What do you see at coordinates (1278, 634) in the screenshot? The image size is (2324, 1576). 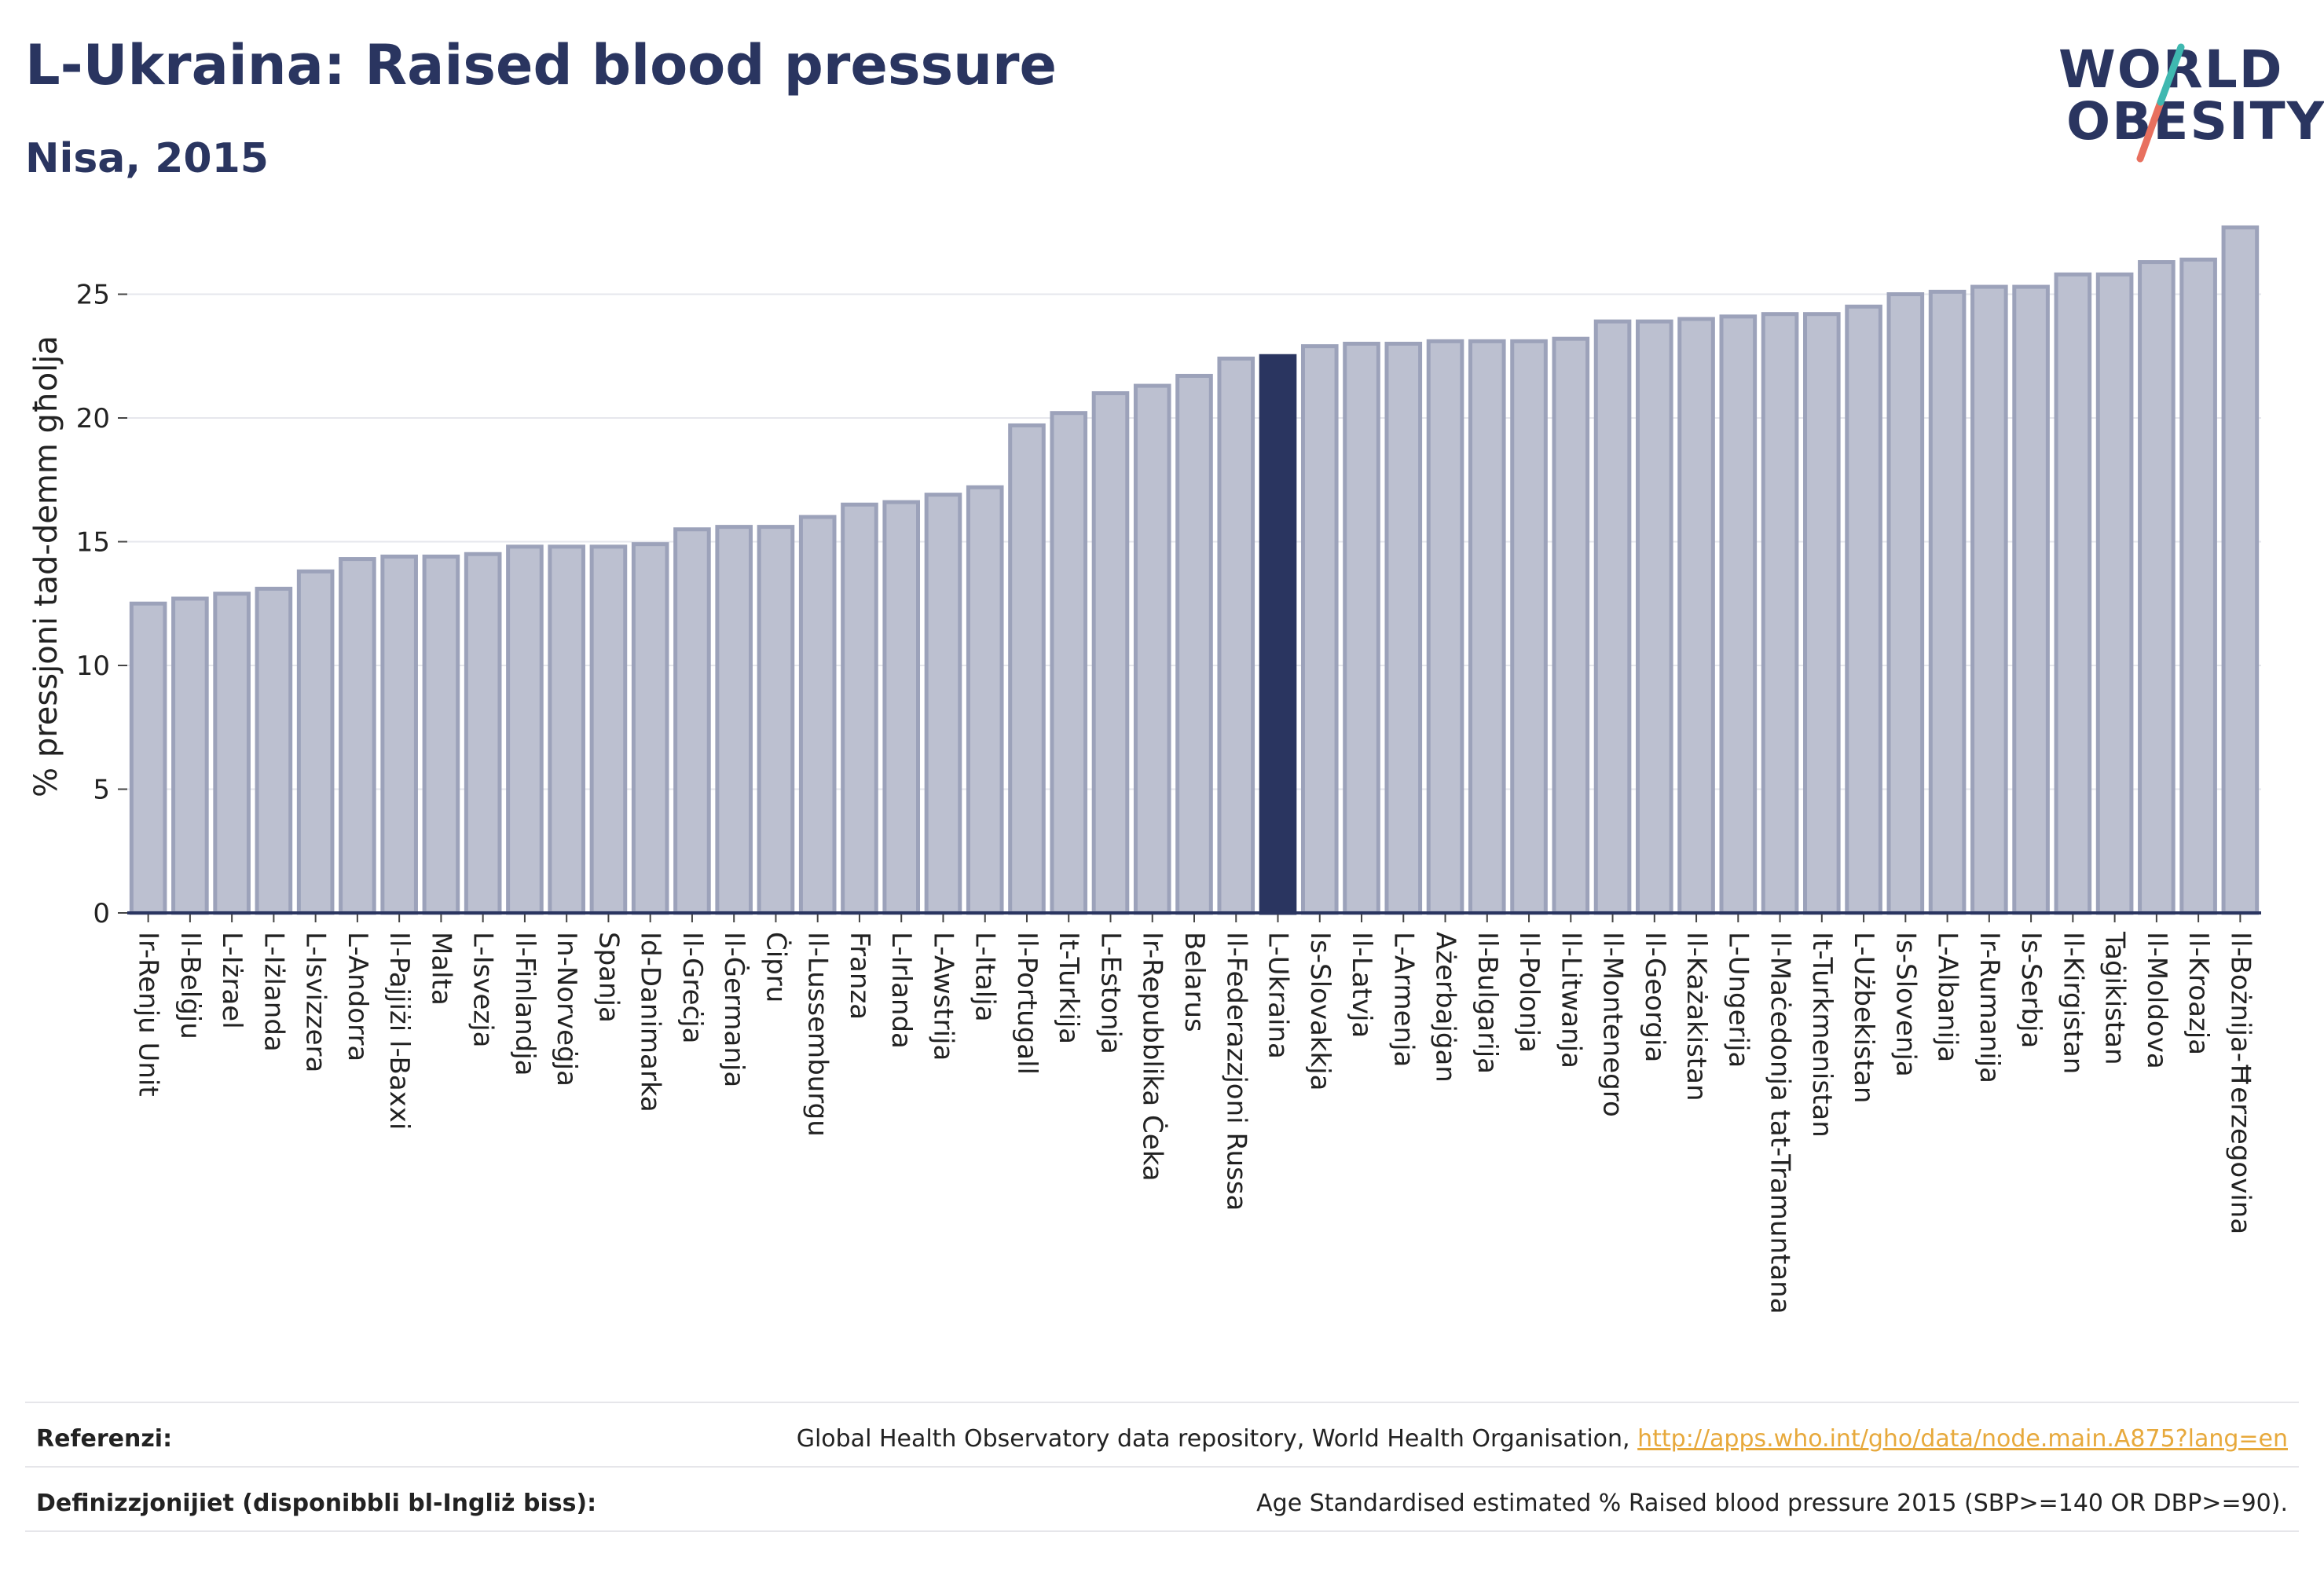 I see `bar-highlighted` at bounding box center [1278, 634].